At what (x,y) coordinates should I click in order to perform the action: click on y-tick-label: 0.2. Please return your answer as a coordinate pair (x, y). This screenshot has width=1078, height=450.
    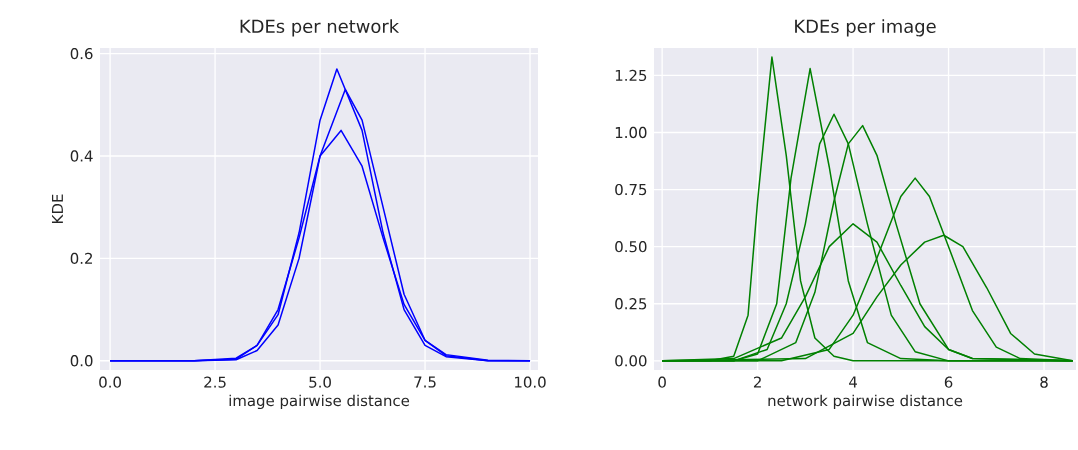
    Looking at the image, I should click on (81, 258).